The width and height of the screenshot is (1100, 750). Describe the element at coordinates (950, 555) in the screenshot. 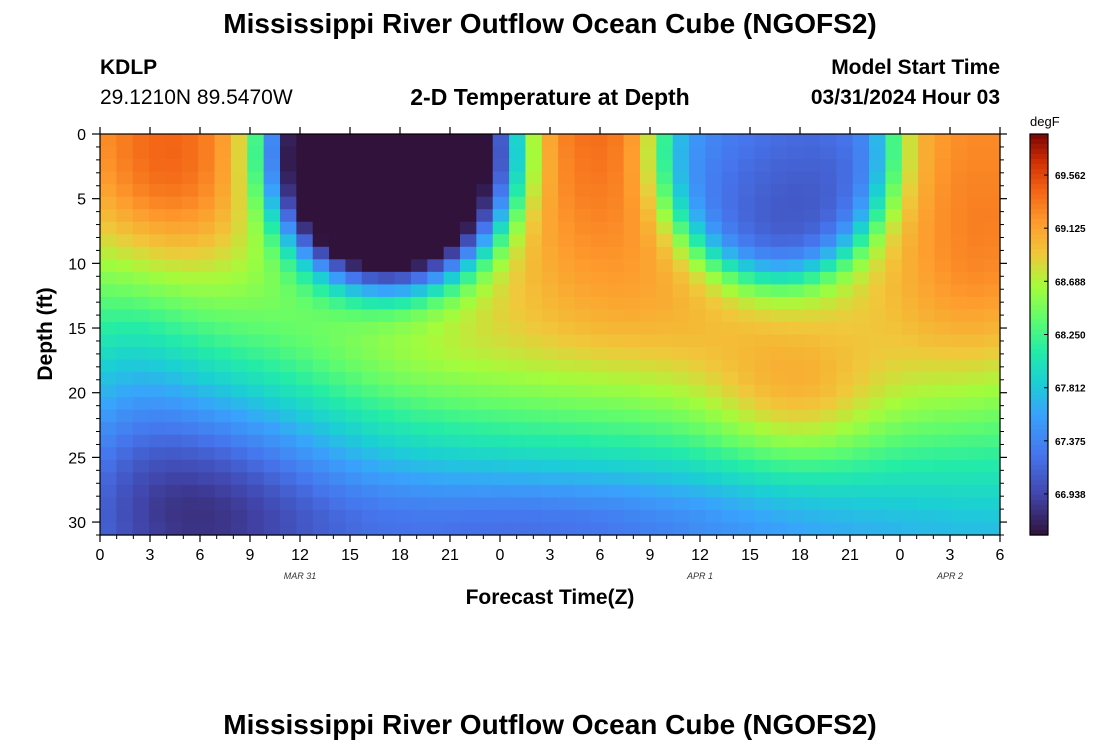

I see `x-tick-label: 3` at that location.